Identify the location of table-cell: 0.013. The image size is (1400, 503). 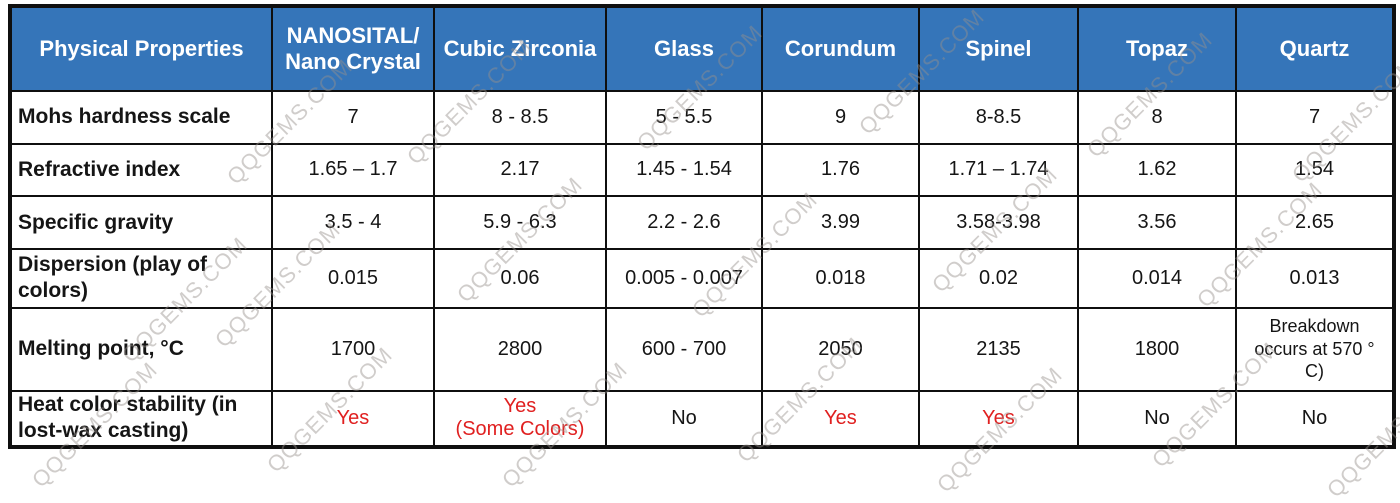
(1315, 278).